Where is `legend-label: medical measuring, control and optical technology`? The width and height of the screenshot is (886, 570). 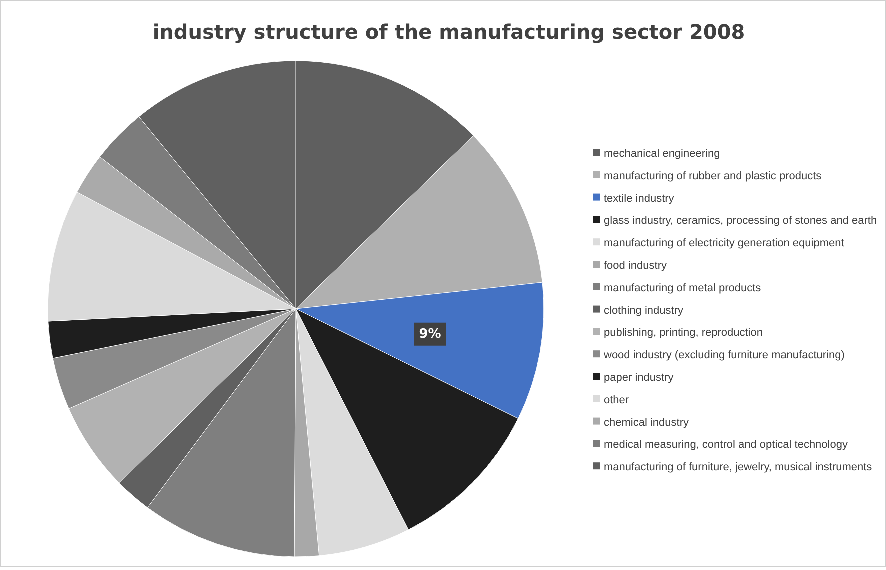
legend-label: medical measuring, control and optical technology is located at coordinates (726, 445).